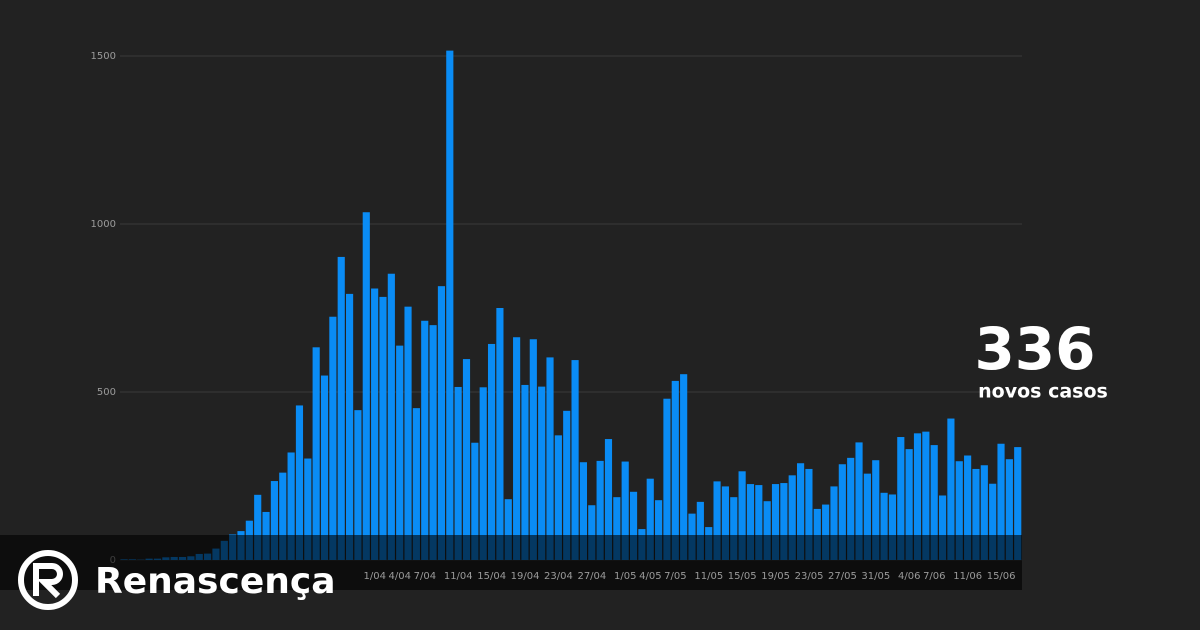 The width and height of the screenshot is (1200, 630). I want to click on x-tick-label: 15/04, so click(491, 576).